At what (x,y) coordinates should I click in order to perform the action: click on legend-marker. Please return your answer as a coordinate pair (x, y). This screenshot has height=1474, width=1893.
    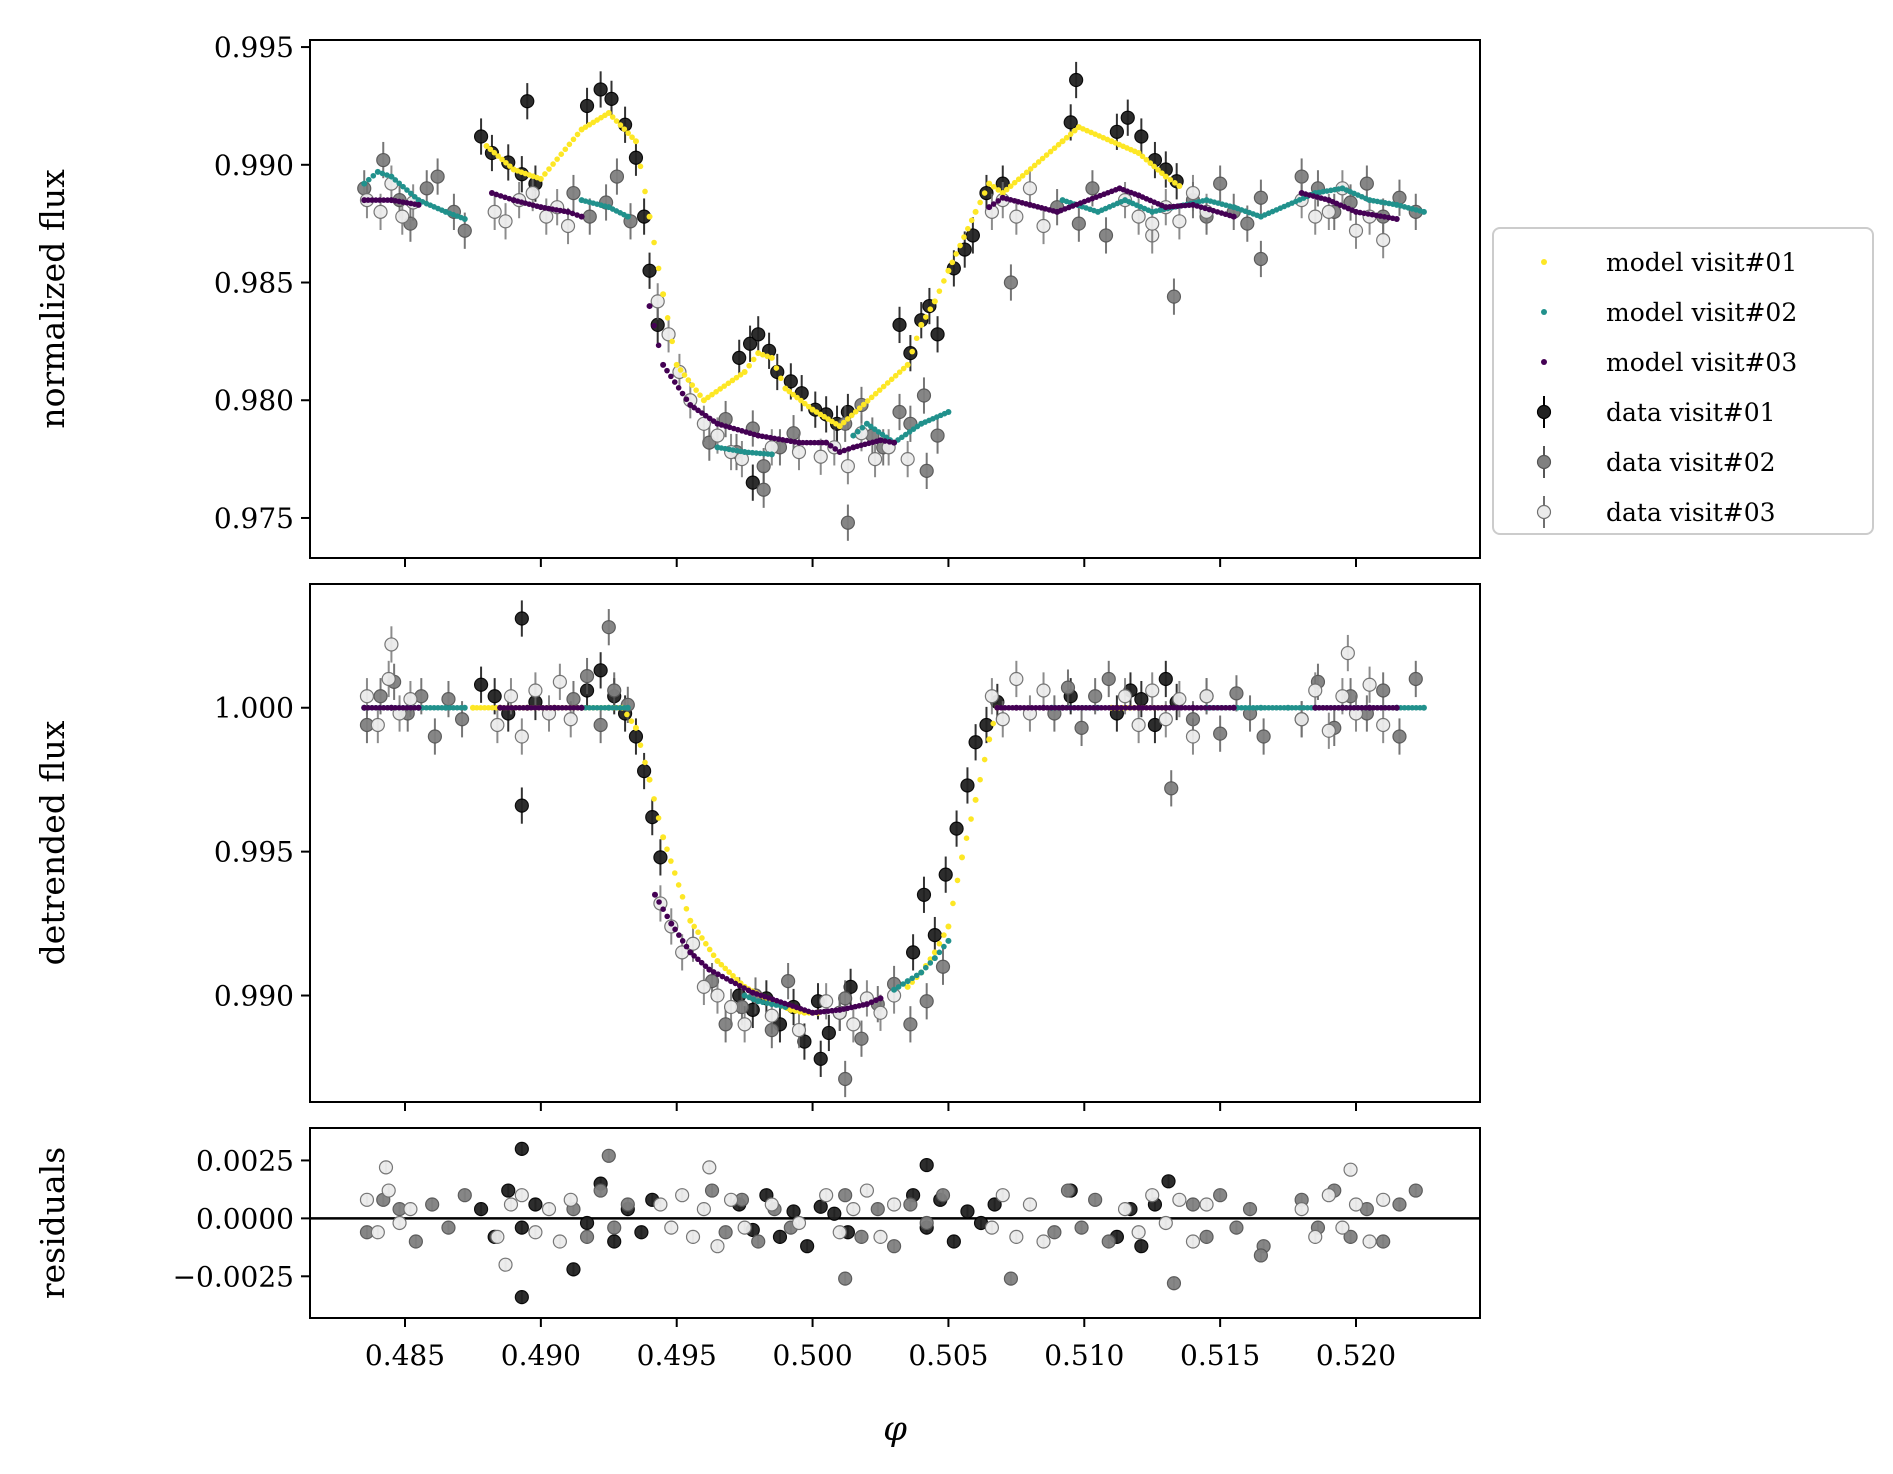
    Looking at the image, I should click on (1544, 362).